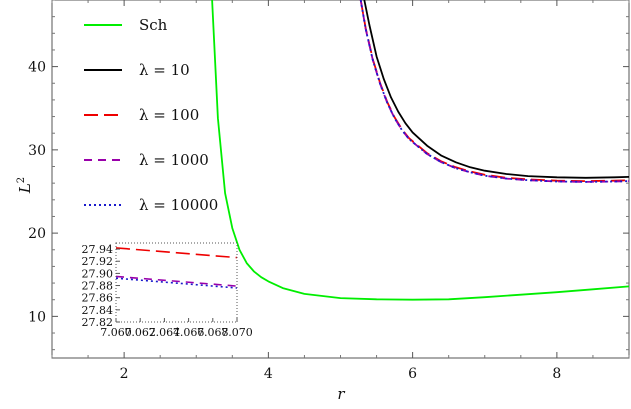 The height and width of the screenshot is (409, 631). I want to click on y-tick-label: 20, so click(37, 234).